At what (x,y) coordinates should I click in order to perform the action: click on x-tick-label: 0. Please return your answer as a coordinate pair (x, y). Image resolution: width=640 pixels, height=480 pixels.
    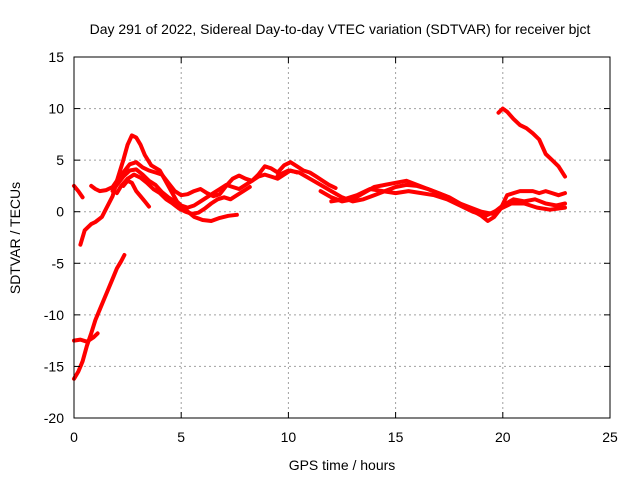
    Looking at the image, I should click on (74, 437).